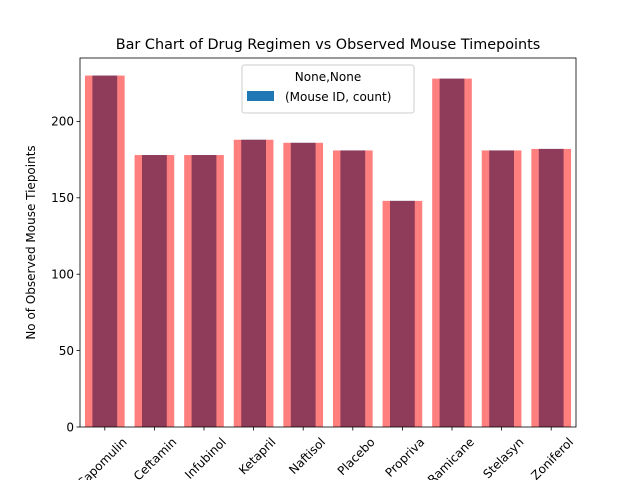 This screenshot has width=640, height=480. Describe the element at coordinates (62, 275) in the screenshot. I see `y-tick-label: 100` at that location.